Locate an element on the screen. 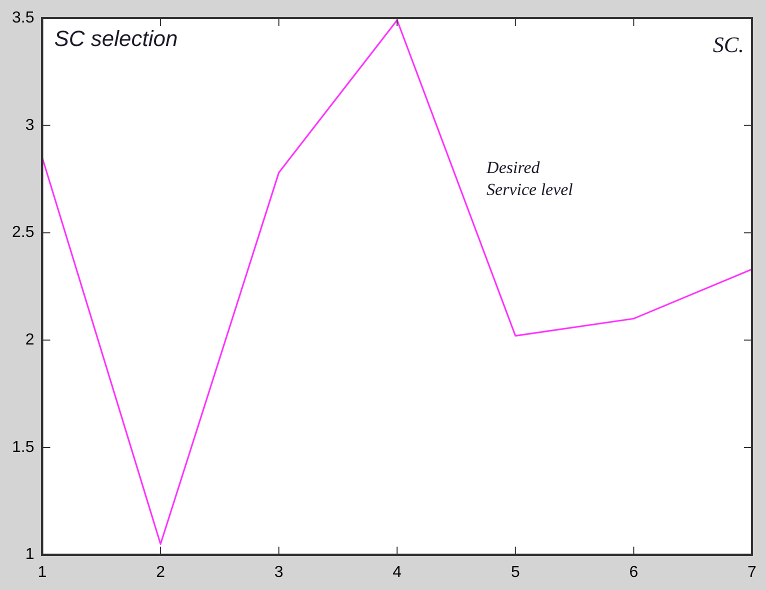  x-tick-label: 4 is located at coordinates (397, 572).